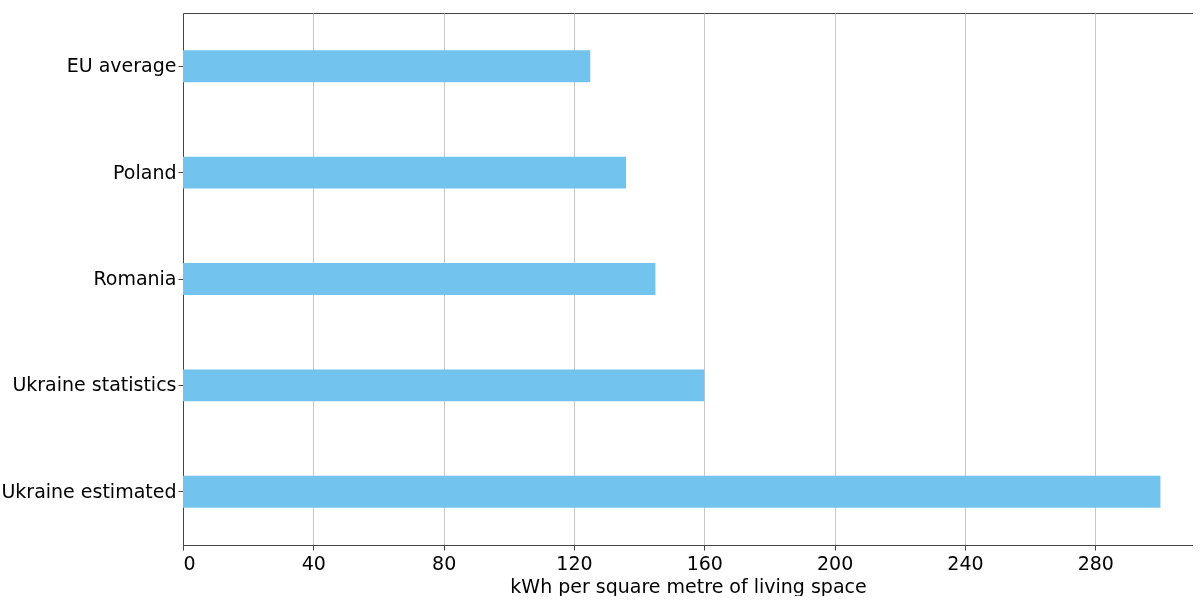 This screenshot has height=603, width=1203. Describe the element at coordinates (94, 384) in the screenshot. I see `y-tick-label: Ukraine statistics` at that location.